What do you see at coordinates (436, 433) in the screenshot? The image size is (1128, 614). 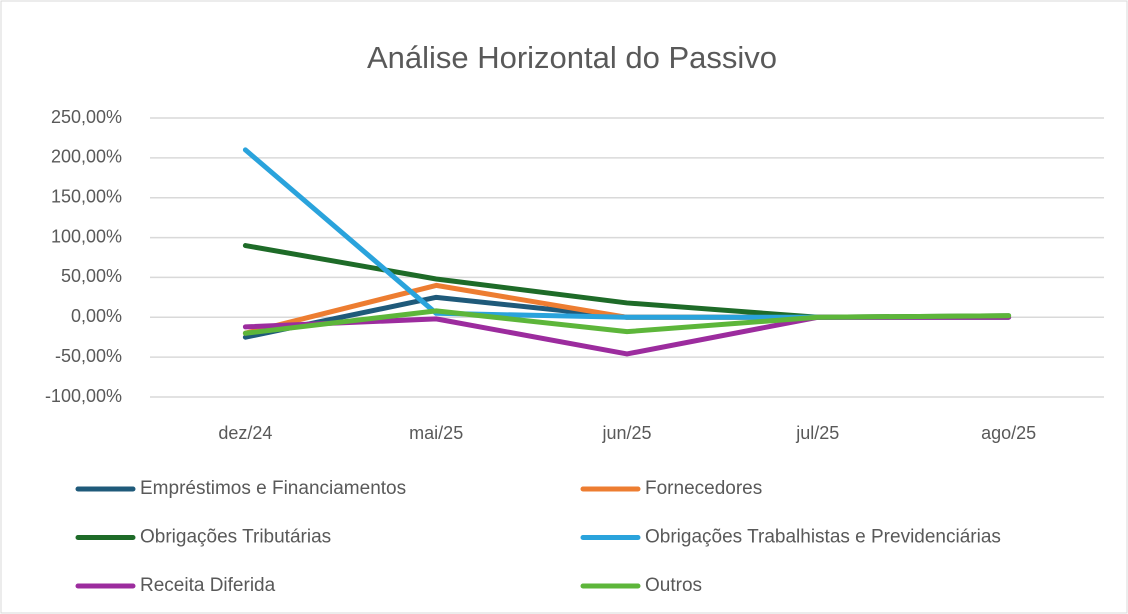 I see `x-tick-label: mai/25` at bounding box center [436, 433].